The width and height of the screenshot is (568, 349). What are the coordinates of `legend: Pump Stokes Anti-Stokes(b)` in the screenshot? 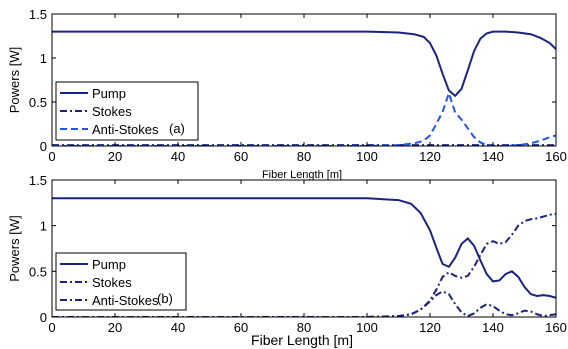 It's located at (121, 281).